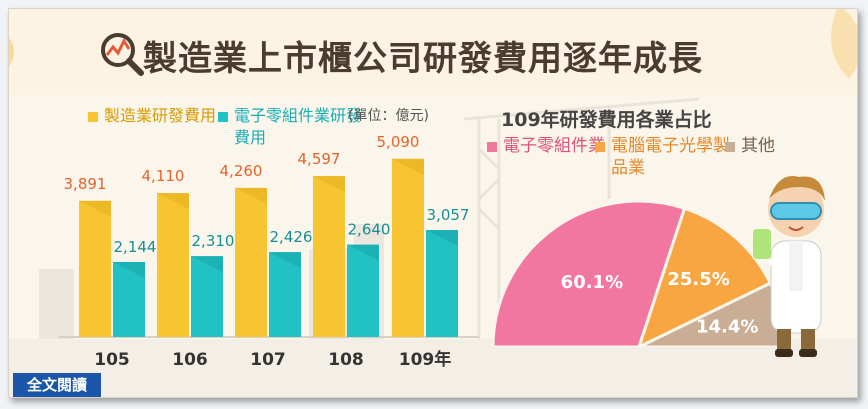 The image size is (868, 409). I want to click on read-full-article-button: 全文閱讀, so click(57, 385).